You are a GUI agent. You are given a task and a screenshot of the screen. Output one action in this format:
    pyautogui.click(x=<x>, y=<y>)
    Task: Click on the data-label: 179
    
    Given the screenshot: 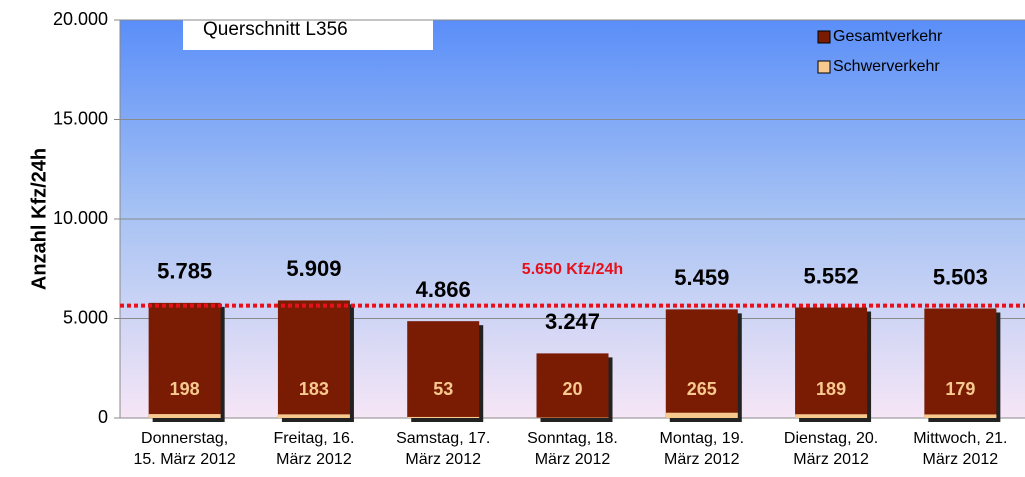 What is the action you would take?
    pyautogui.click(x=960, y=389)
    